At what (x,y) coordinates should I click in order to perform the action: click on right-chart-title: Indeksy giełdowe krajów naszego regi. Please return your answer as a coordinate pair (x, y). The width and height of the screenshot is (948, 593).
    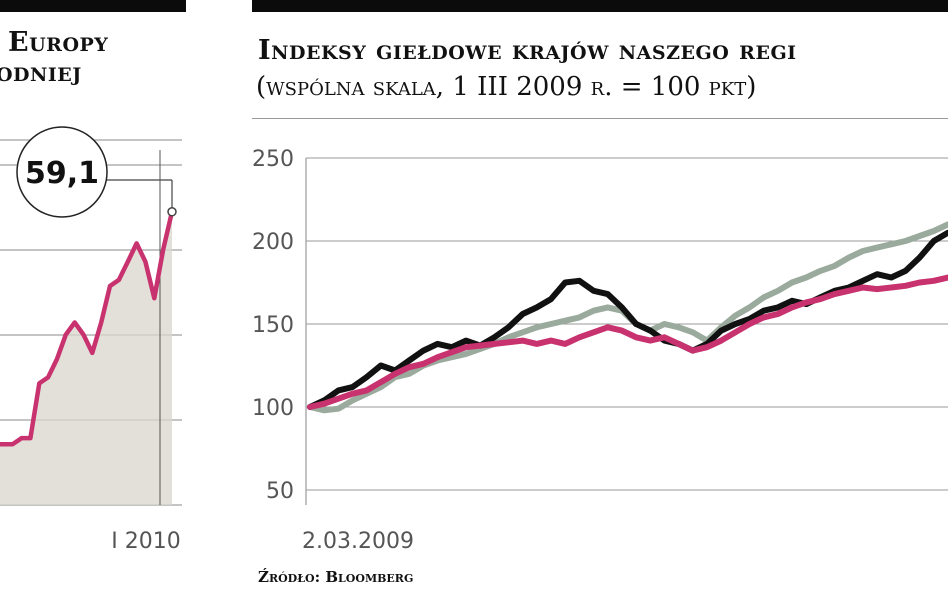
    Looking at the image, I should click on (527, 50).